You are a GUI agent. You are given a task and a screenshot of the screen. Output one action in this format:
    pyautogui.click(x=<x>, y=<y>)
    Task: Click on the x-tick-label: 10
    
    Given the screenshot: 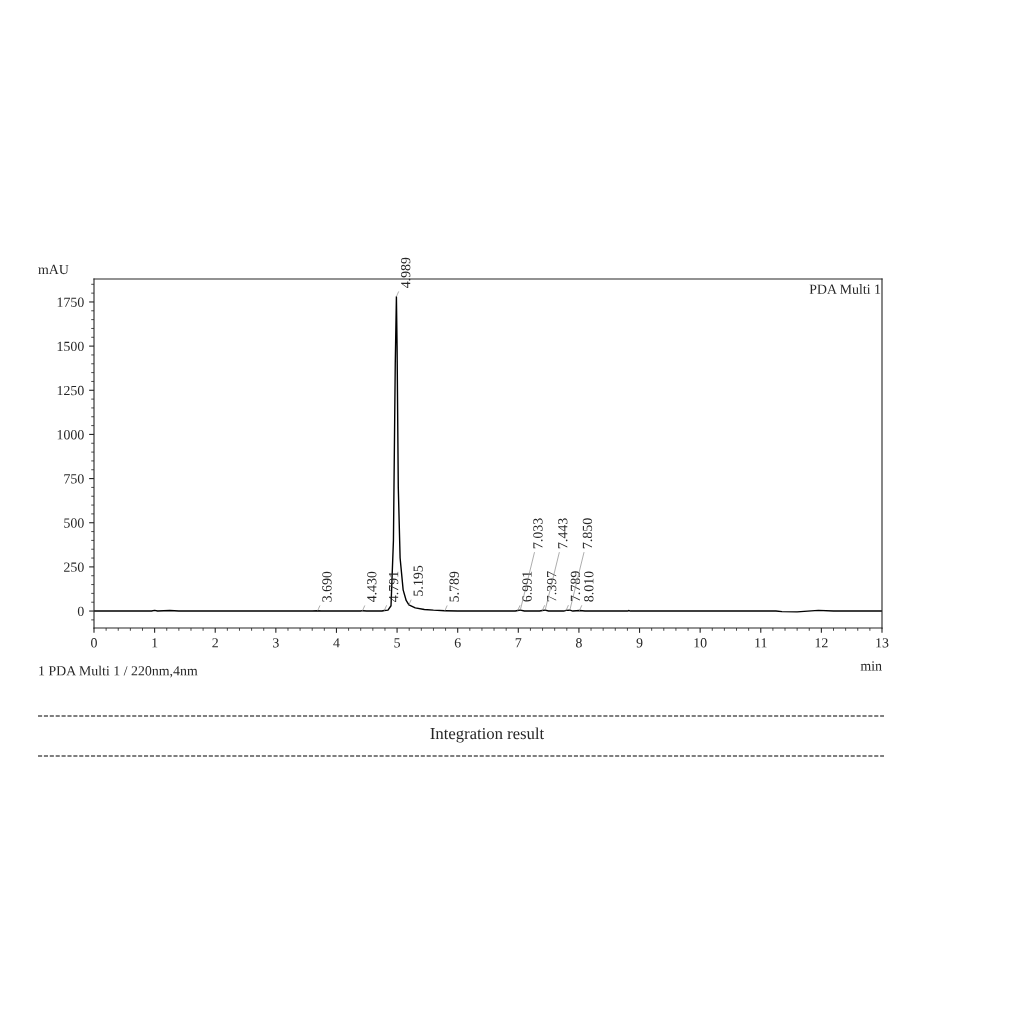 What is the action you would take?
    pyautogui.click(x=700, y=643)
    